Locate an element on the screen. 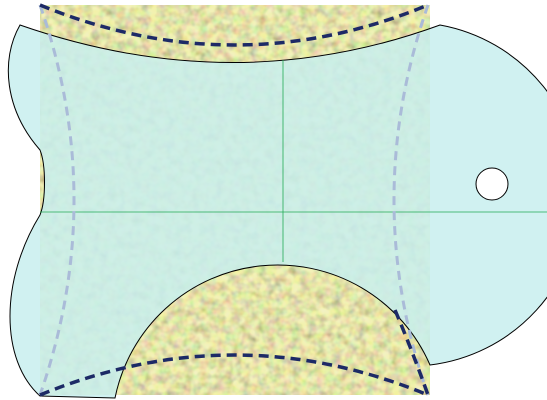  top-dashed-curve is located at coordinates (234, 25).